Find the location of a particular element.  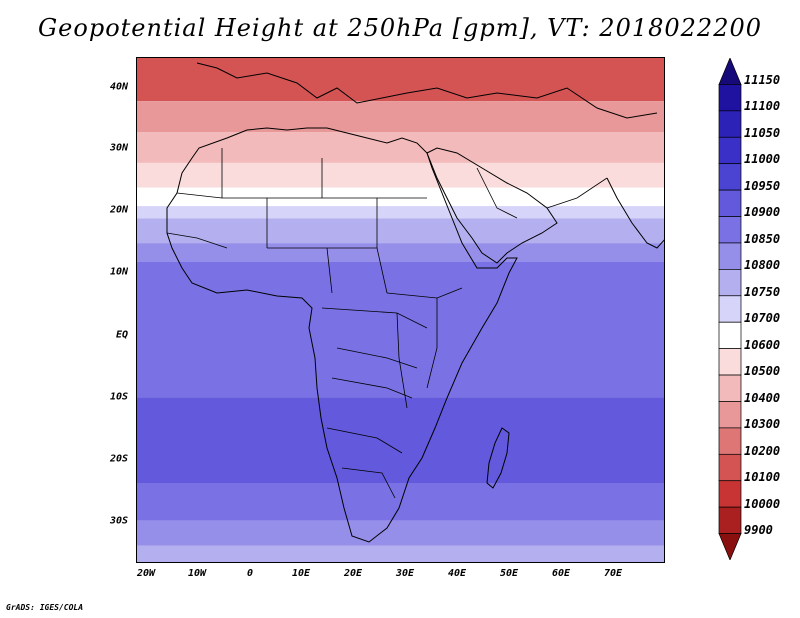

lon-tick-50e: 50E is located at coordinates (509, 573).